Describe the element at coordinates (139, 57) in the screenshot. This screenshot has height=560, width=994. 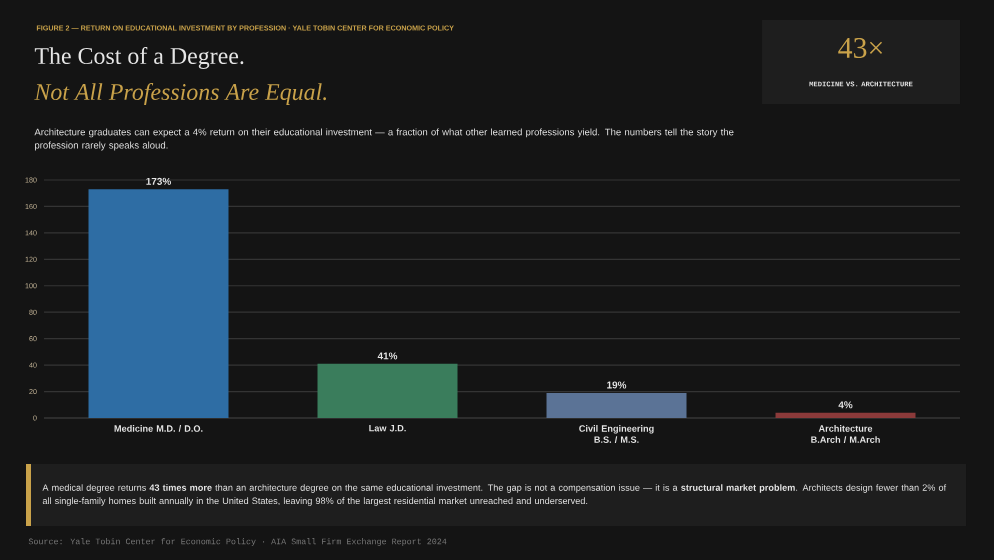
I see `chart-title: The Cost of a Degree.` at that location.